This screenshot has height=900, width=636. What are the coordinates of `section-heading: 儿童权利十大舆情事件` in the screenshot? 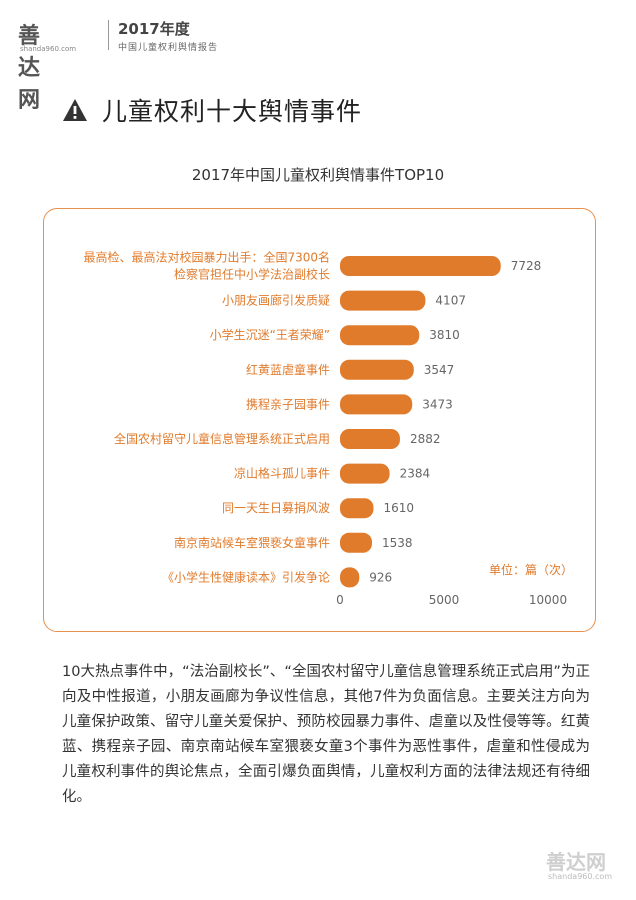 It's located at (212, 110).